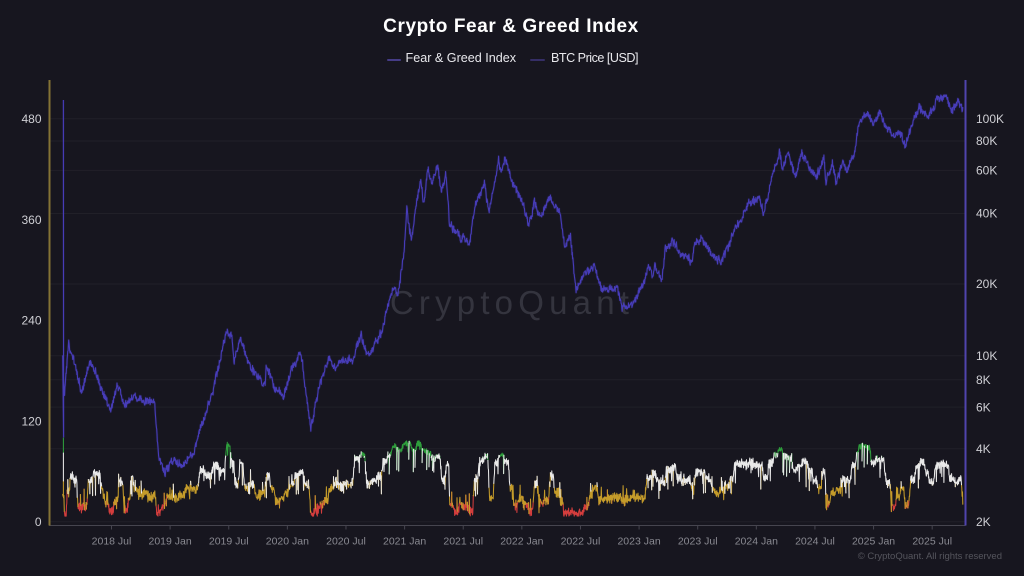 This screenshot has height=576, width=1024. What do you see at coordinates (756, 542) in the screenshot?
I see `svg-text: 2024 Jan` at bounding box center [756, 542].